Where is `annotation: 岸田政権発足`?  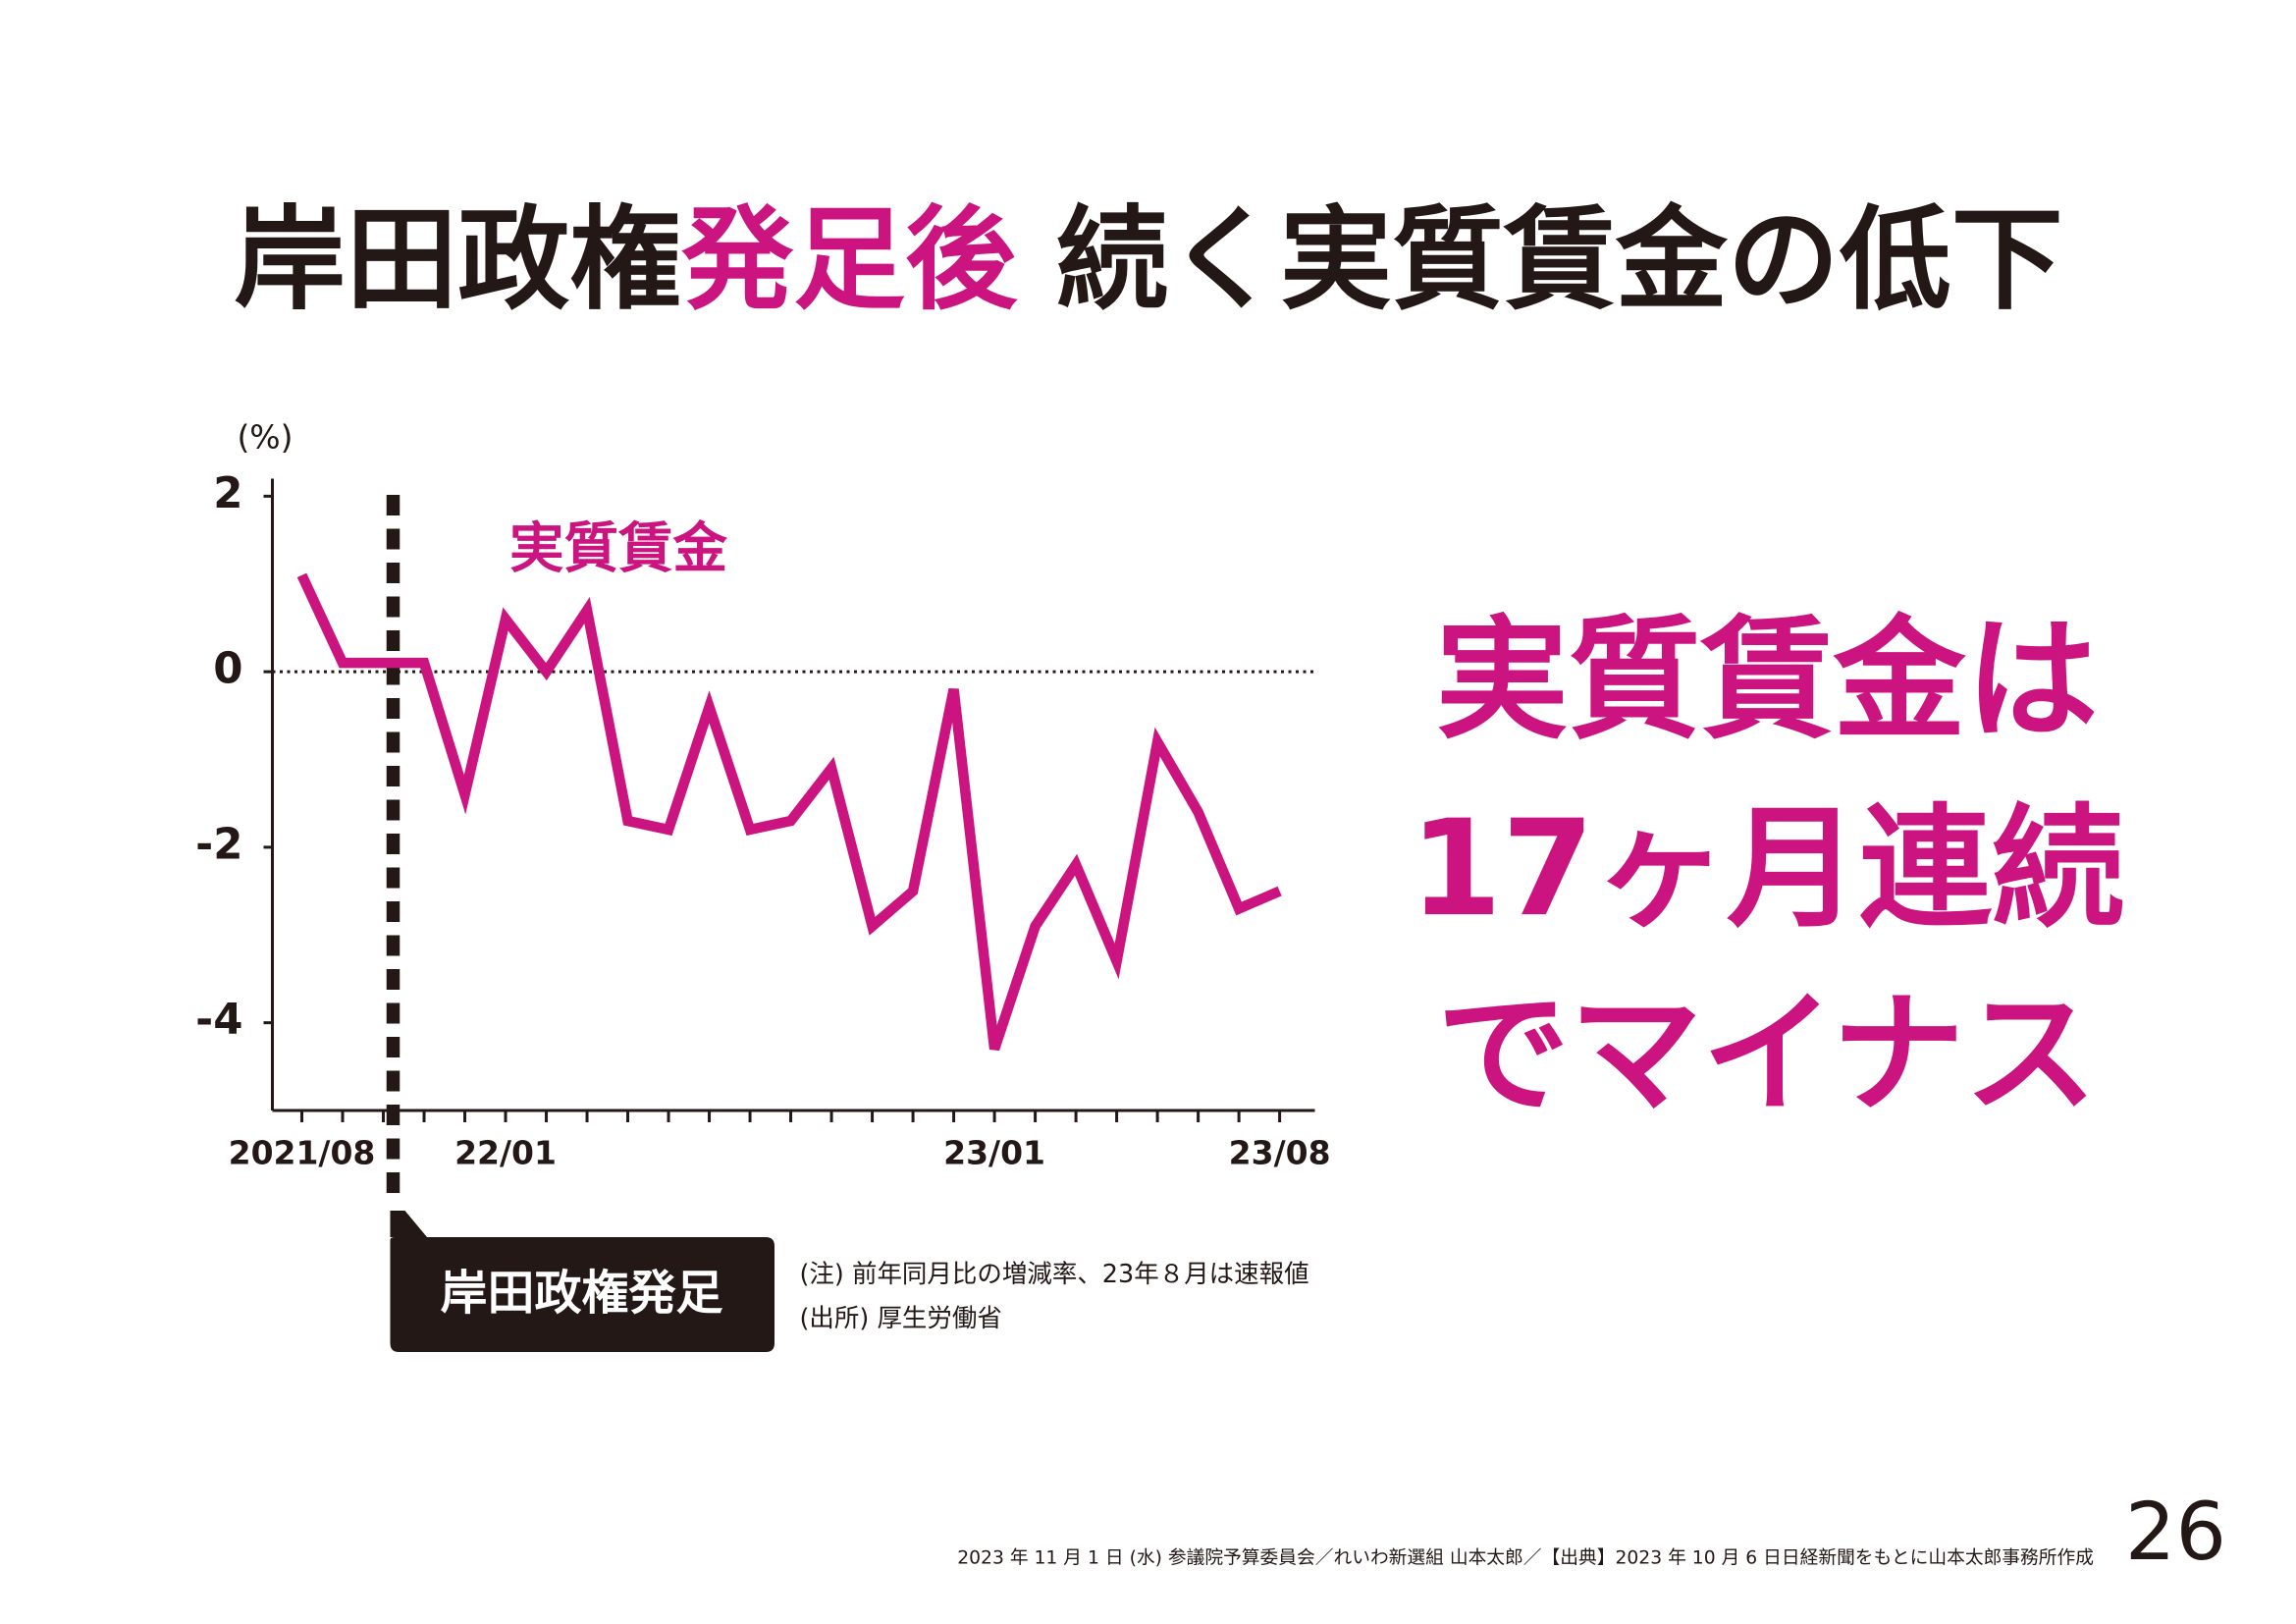 annotation: 岸田政権発足 is located at coordinates (582, 1293).